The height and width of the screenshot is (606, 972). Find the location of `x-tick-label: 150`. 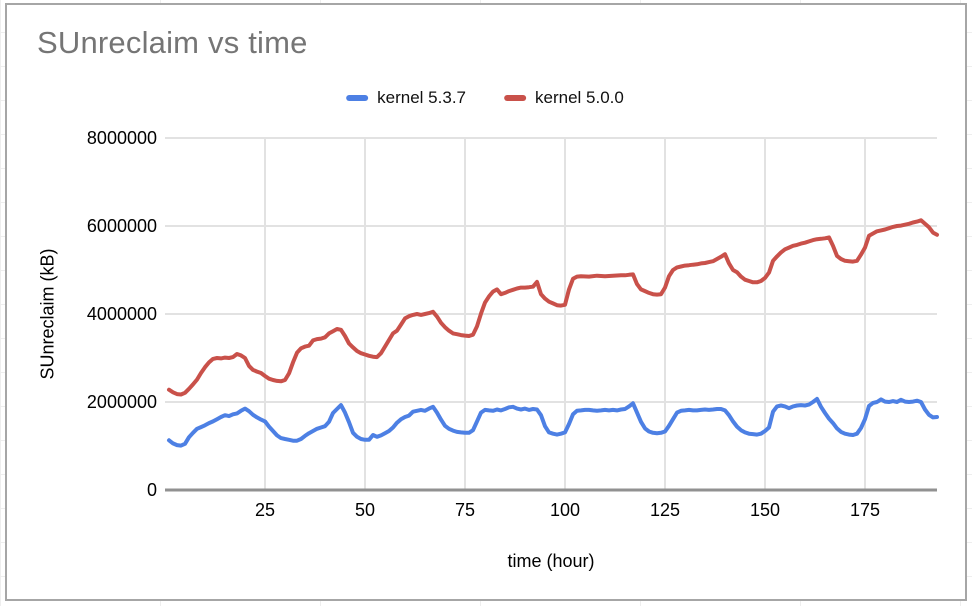

x-tick-label: 150 is located at coordinates (765, 510).